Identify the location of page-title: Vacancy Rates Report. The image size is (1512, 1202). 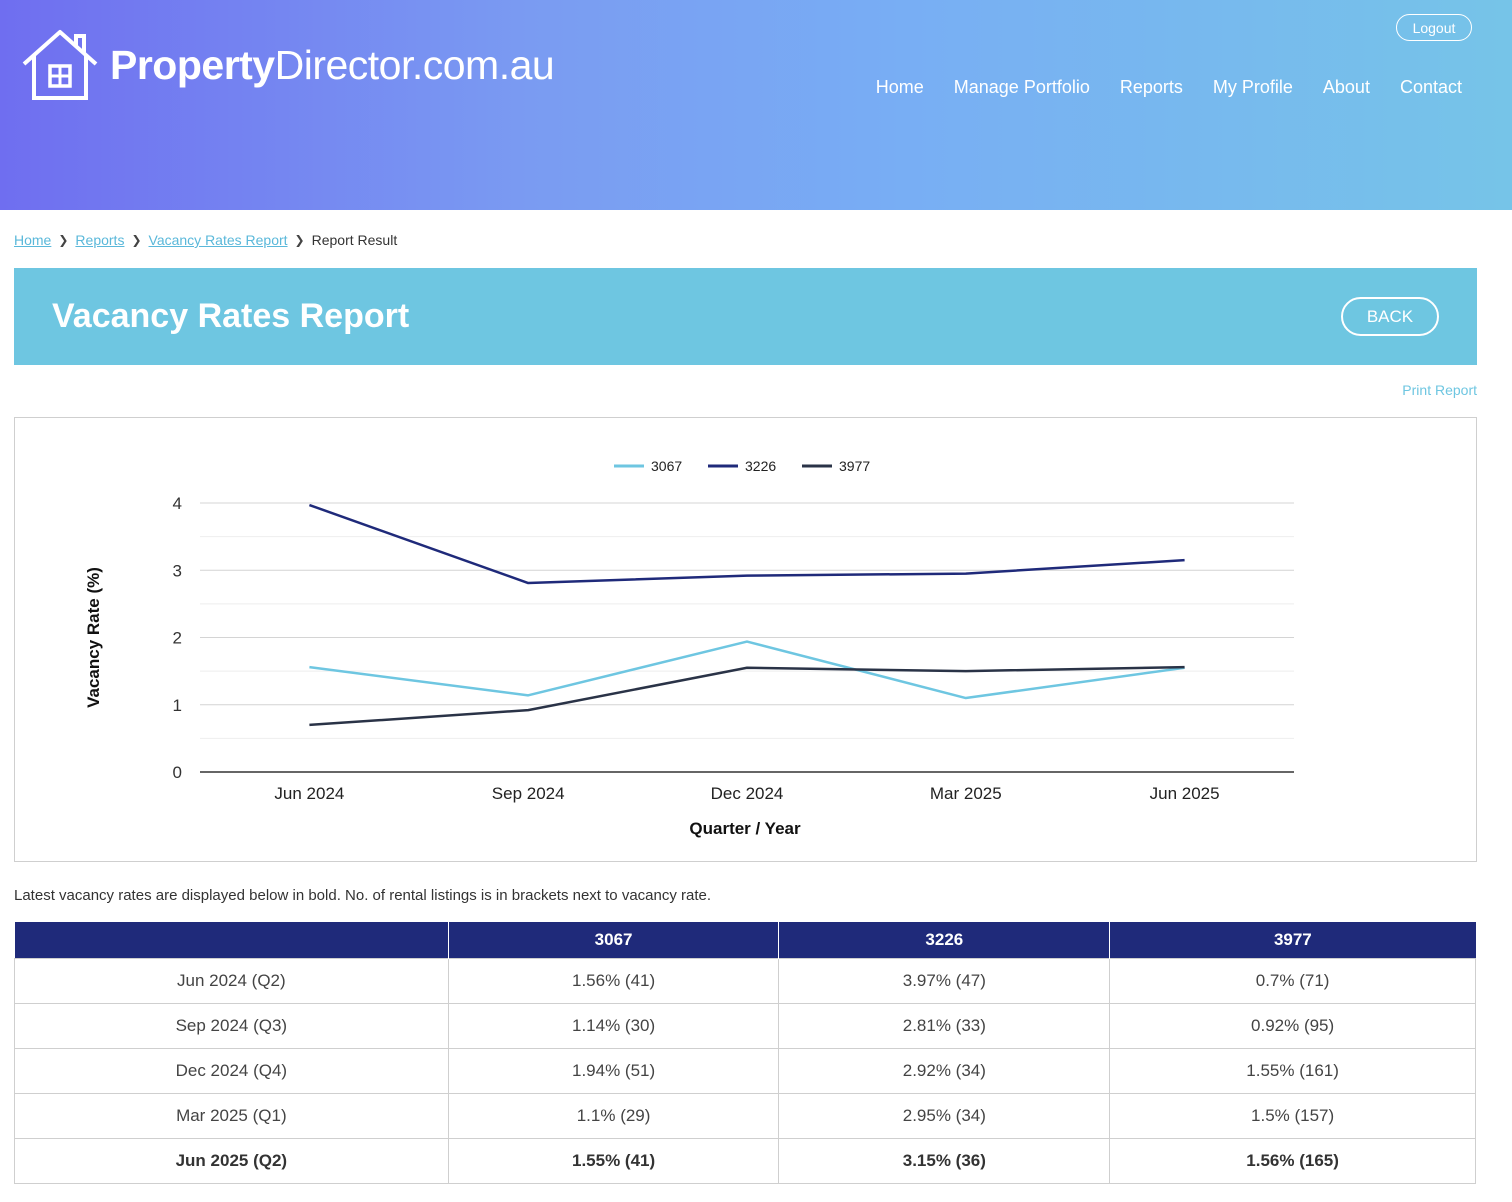
(231, 316).